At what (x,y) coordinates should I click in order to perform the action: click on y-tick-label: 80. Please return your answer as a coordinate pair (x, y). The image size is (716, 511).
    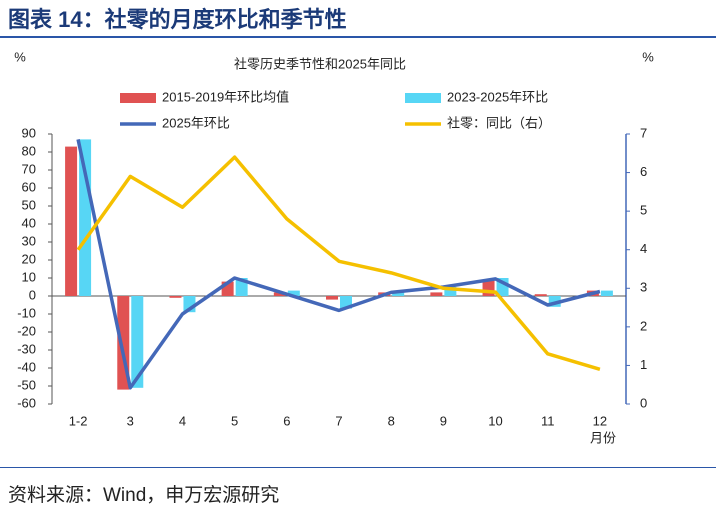
    Looking at the image, I should click on (29, 150).